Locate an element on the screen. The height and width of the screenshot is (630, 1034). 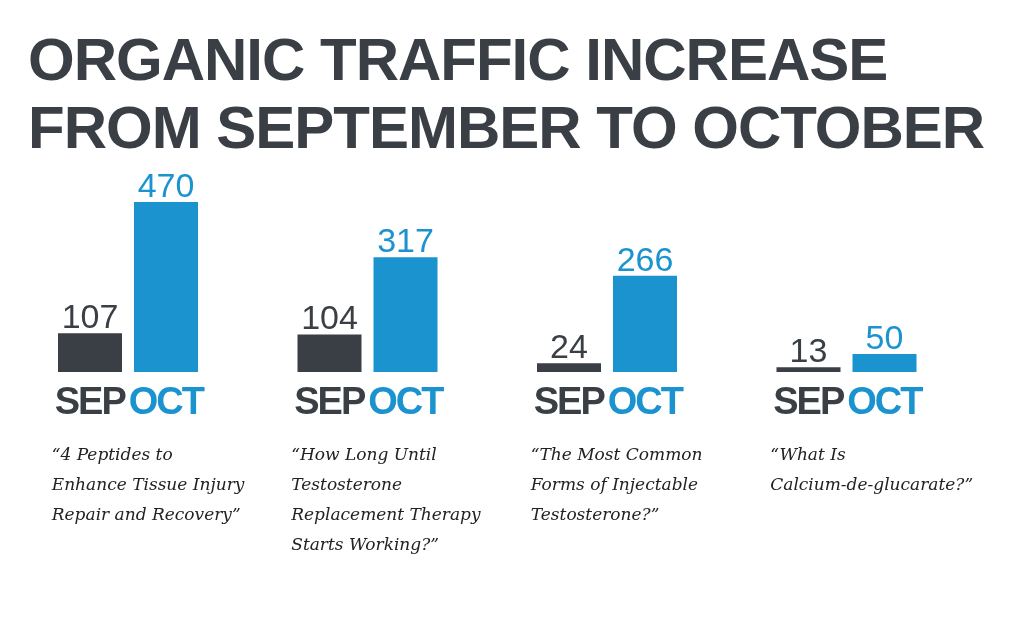
x-tick-label: “The Most Common Forms of Injectable Testosterone?” is located at coordinates (616, 484).